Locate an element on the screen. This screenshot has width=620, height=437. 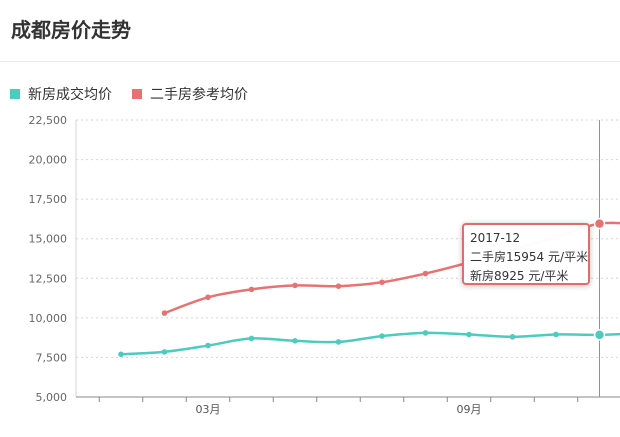
tooltip-date: 2017-12 is located at coordinates (495, 238).